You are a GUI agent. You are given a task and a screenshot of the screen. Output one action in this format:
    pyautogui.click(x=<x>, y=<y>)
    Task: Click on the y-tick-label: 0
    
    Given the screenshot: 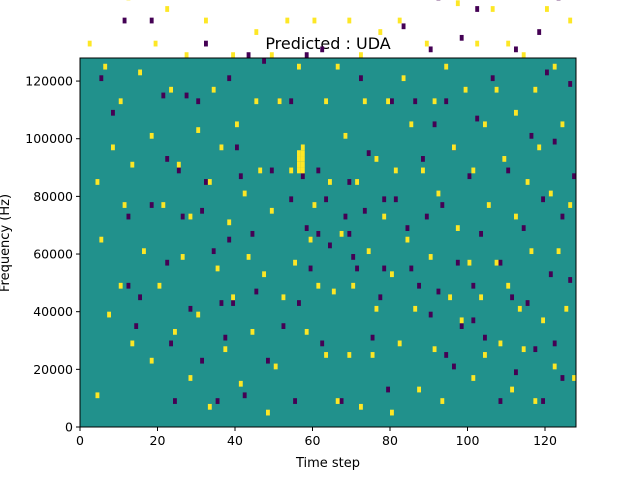 What is the action you would take?
    pyautogui.click(x=69, y=427)
    